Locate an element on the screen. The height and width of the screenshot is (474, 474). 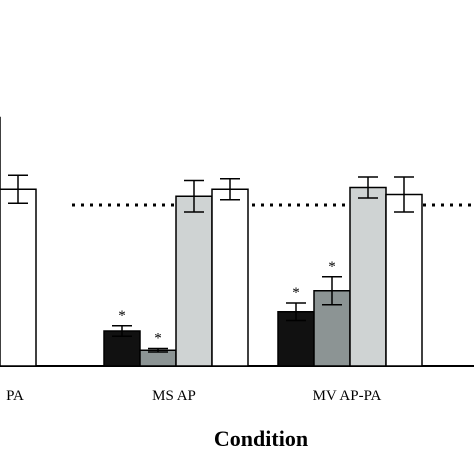
tick-labels: PA MS AP MV AP-PA is located at coordinates (193, 396).